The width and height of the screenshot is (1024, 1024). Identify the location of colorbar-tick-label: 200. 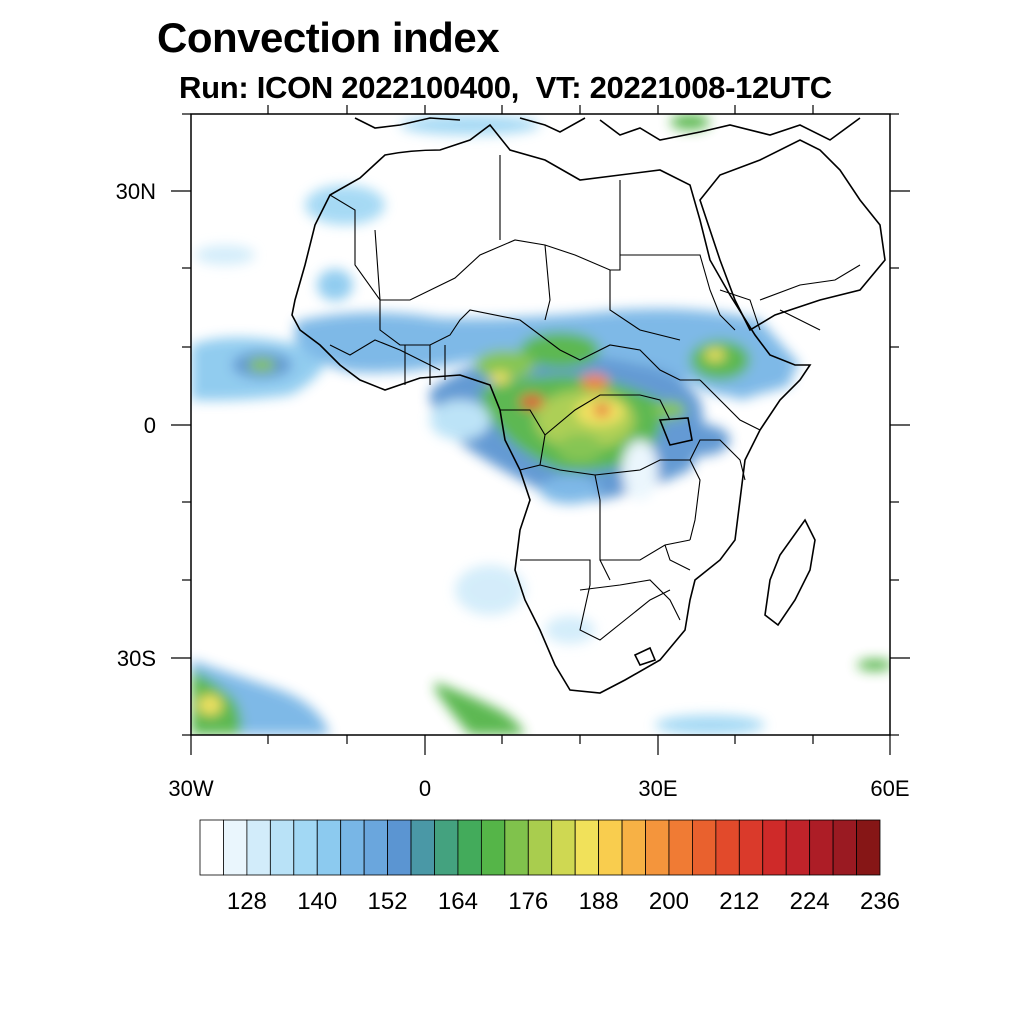
(668, 901).